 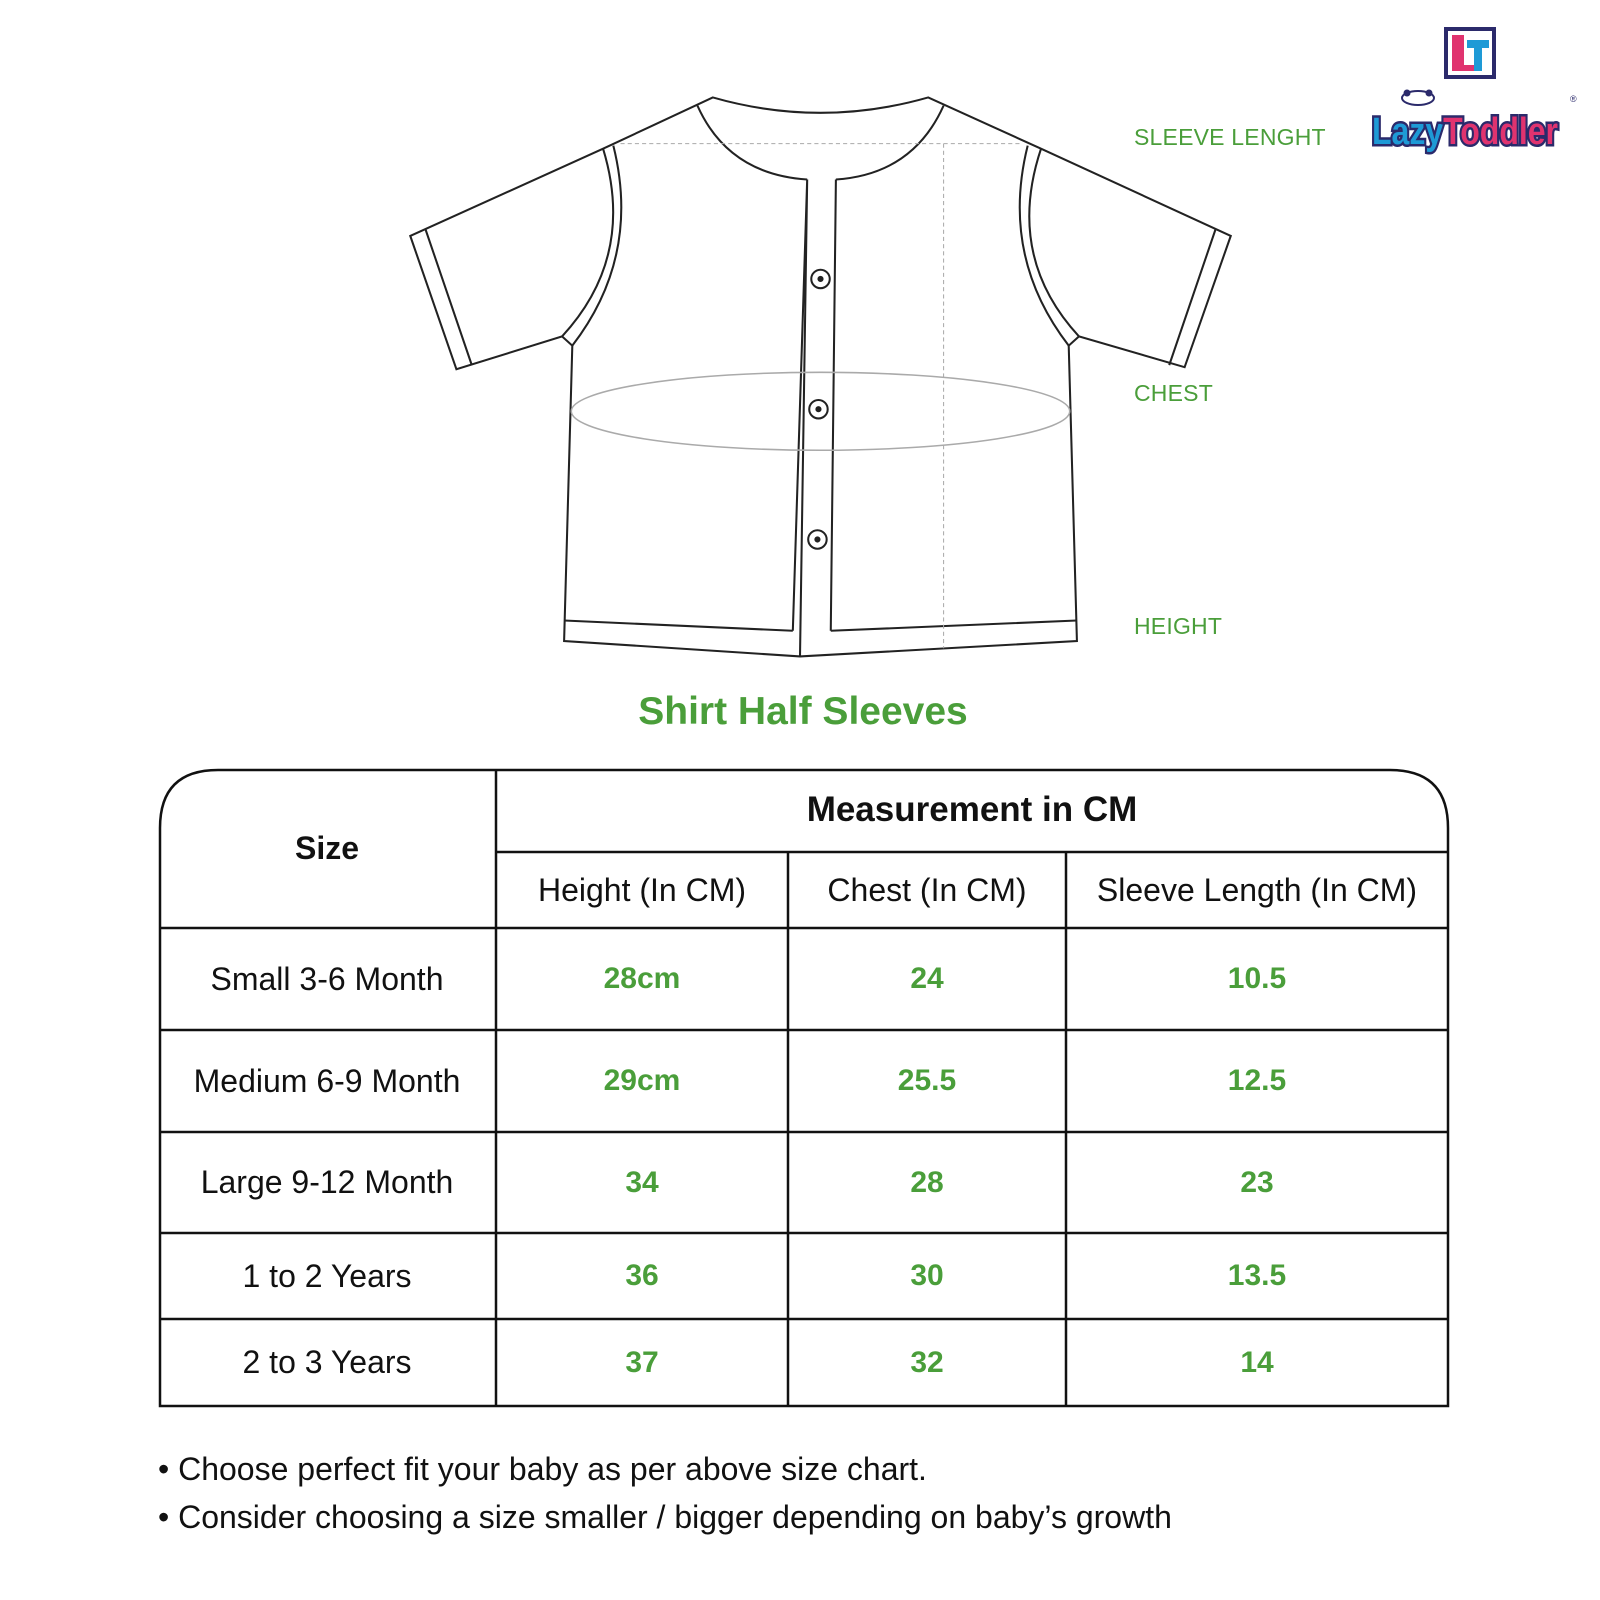 I want to click on cell-chest: 30, so click(x=927, y=1275).